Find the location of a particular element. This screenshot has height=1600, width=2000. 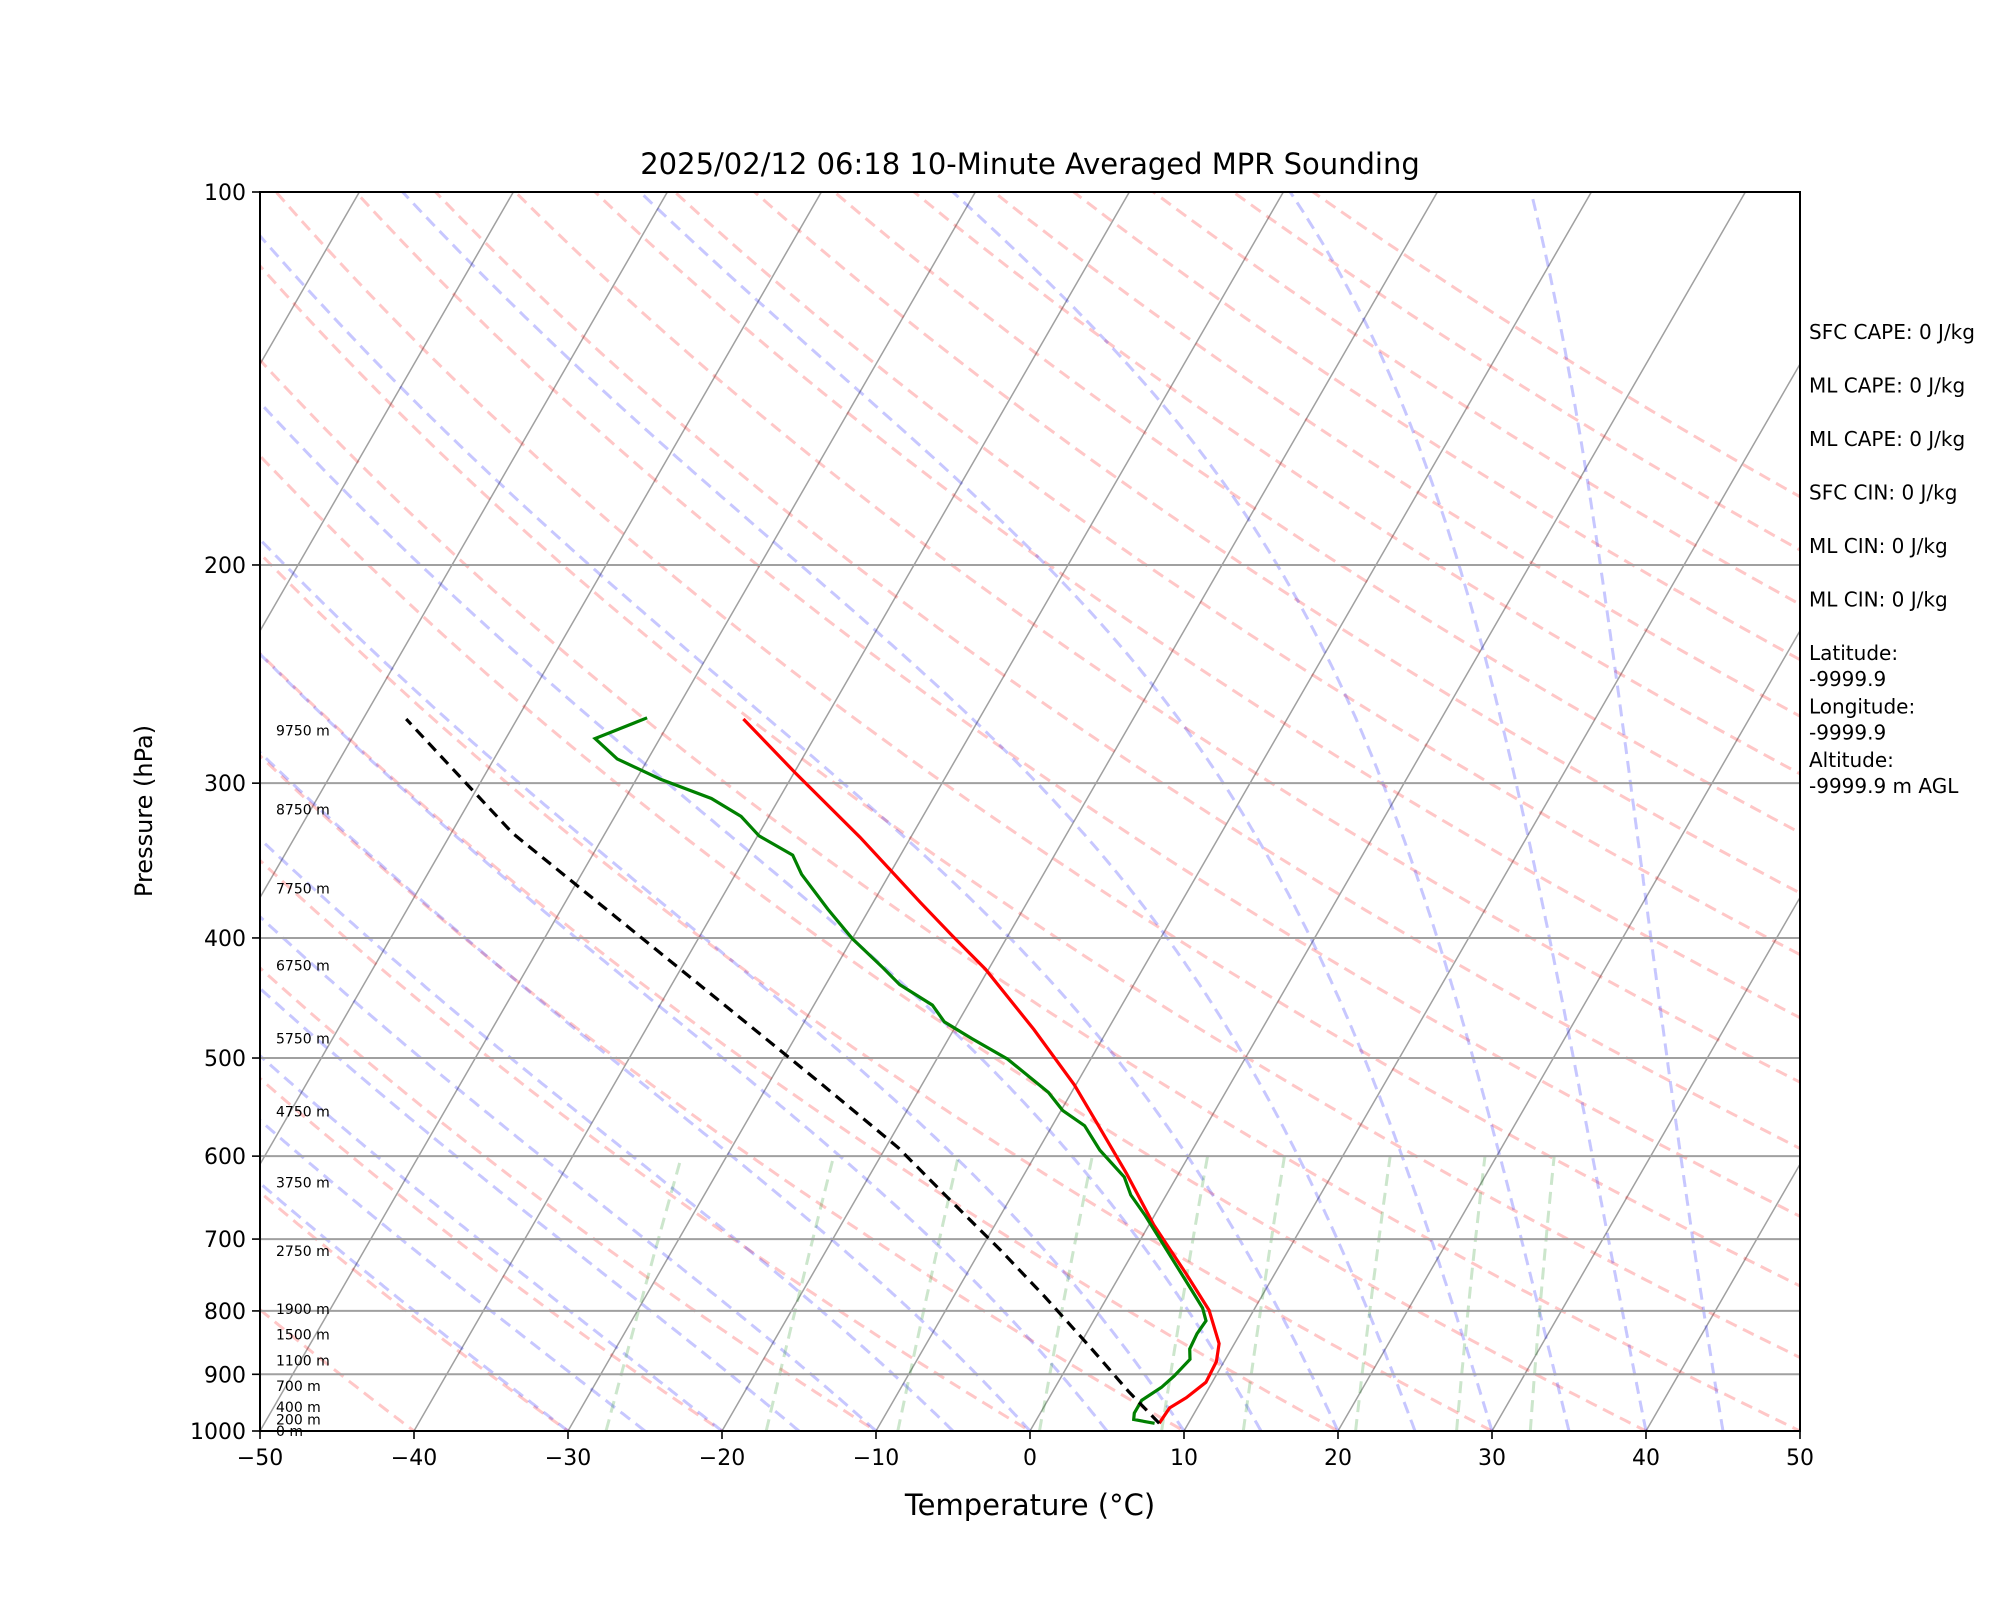

y-tick-label: 100 is located at coordinates (225, 193).